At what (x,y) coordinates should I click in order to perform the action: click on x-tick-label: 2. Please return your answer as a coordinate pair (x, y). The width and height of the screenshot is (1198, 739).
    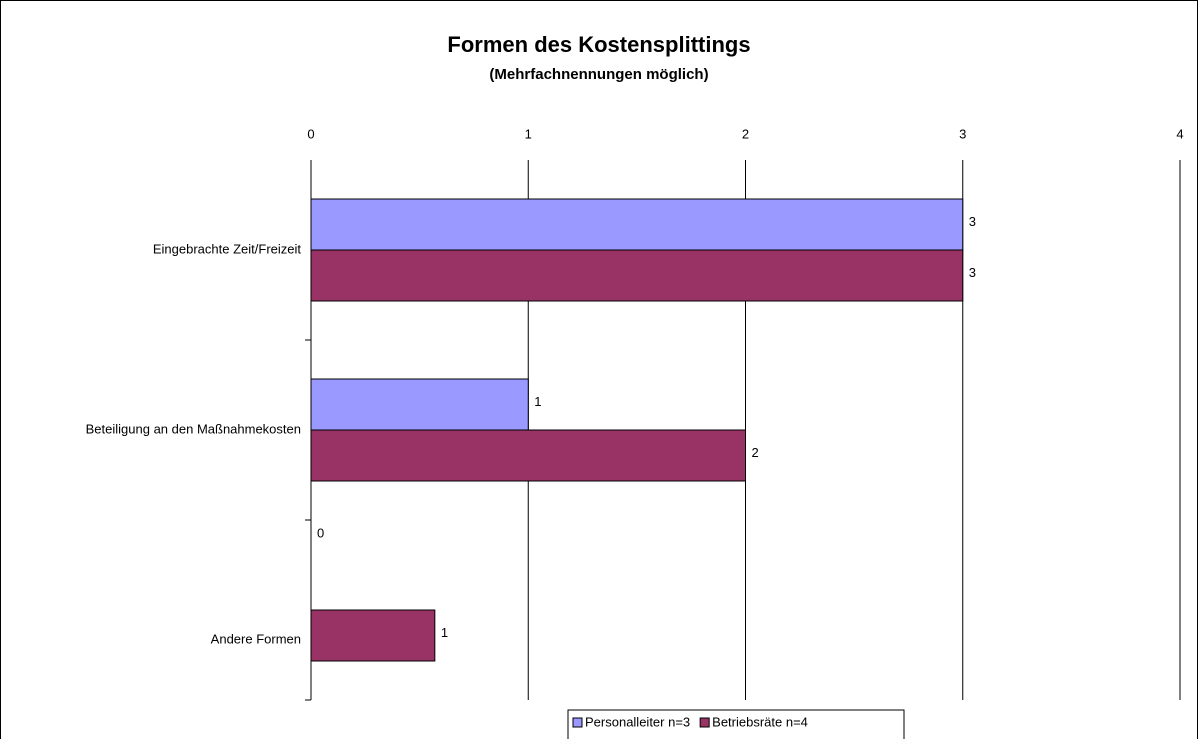
    Looking at the image, I should click on (745, 133).